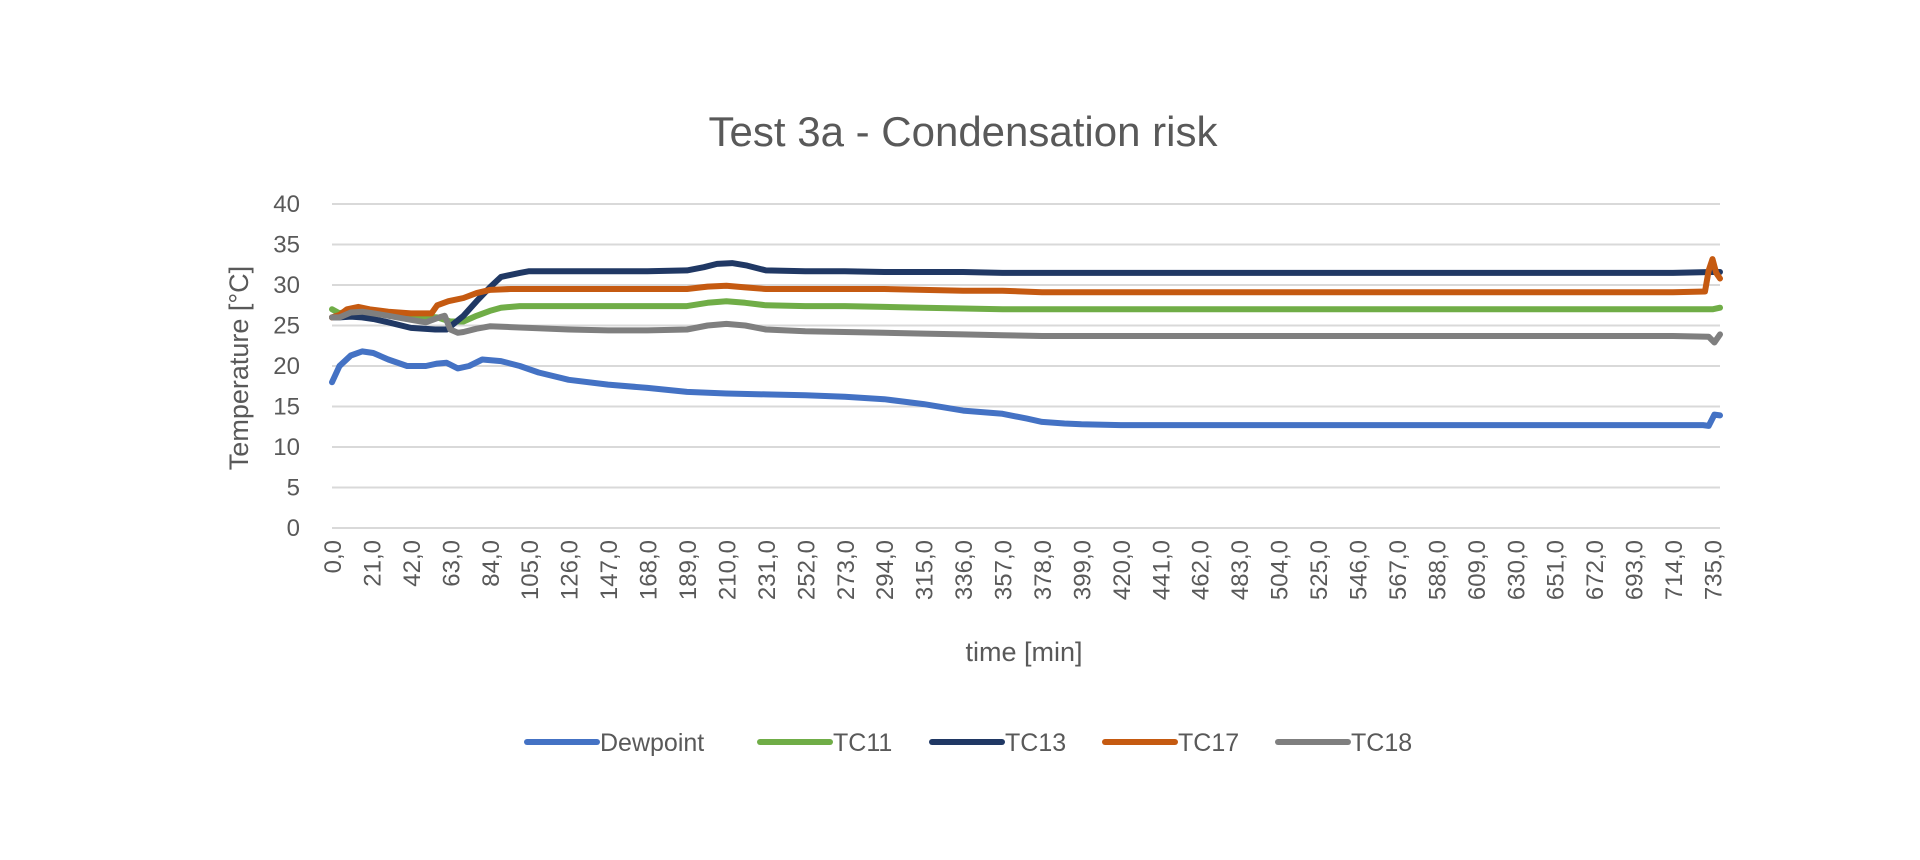  I want to click on y-tick-label: 35, so click(286, 245).